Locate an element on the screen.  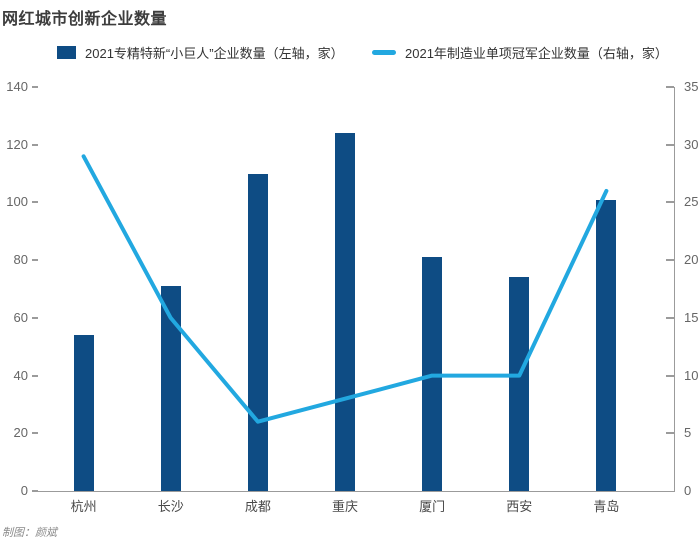
right-axis-tick-label: 25 is located at coordinates (691, 202).